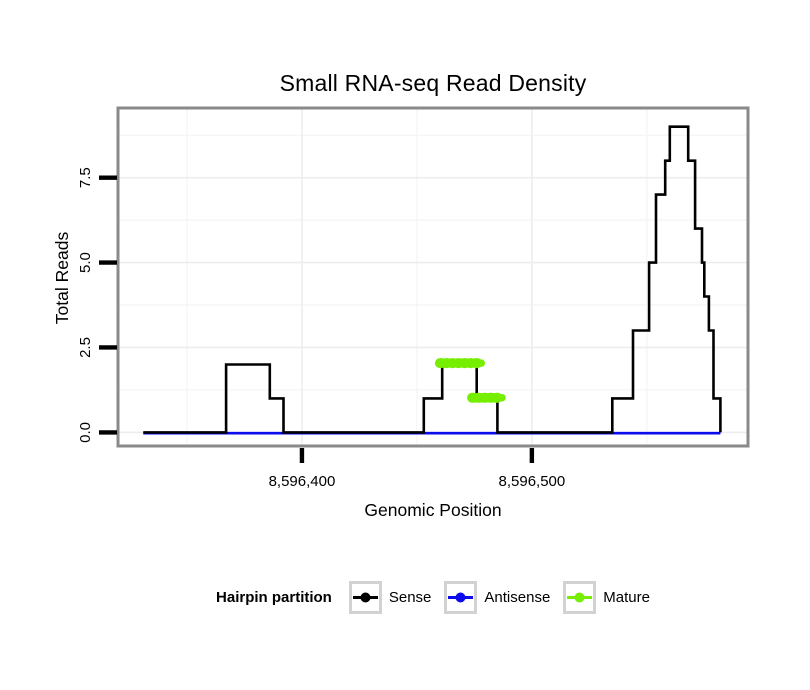  What do you see at coordinates (85, 262) in the screenshot?
I see `y-tick-label: 5.0` at bounding box center [85, 262].